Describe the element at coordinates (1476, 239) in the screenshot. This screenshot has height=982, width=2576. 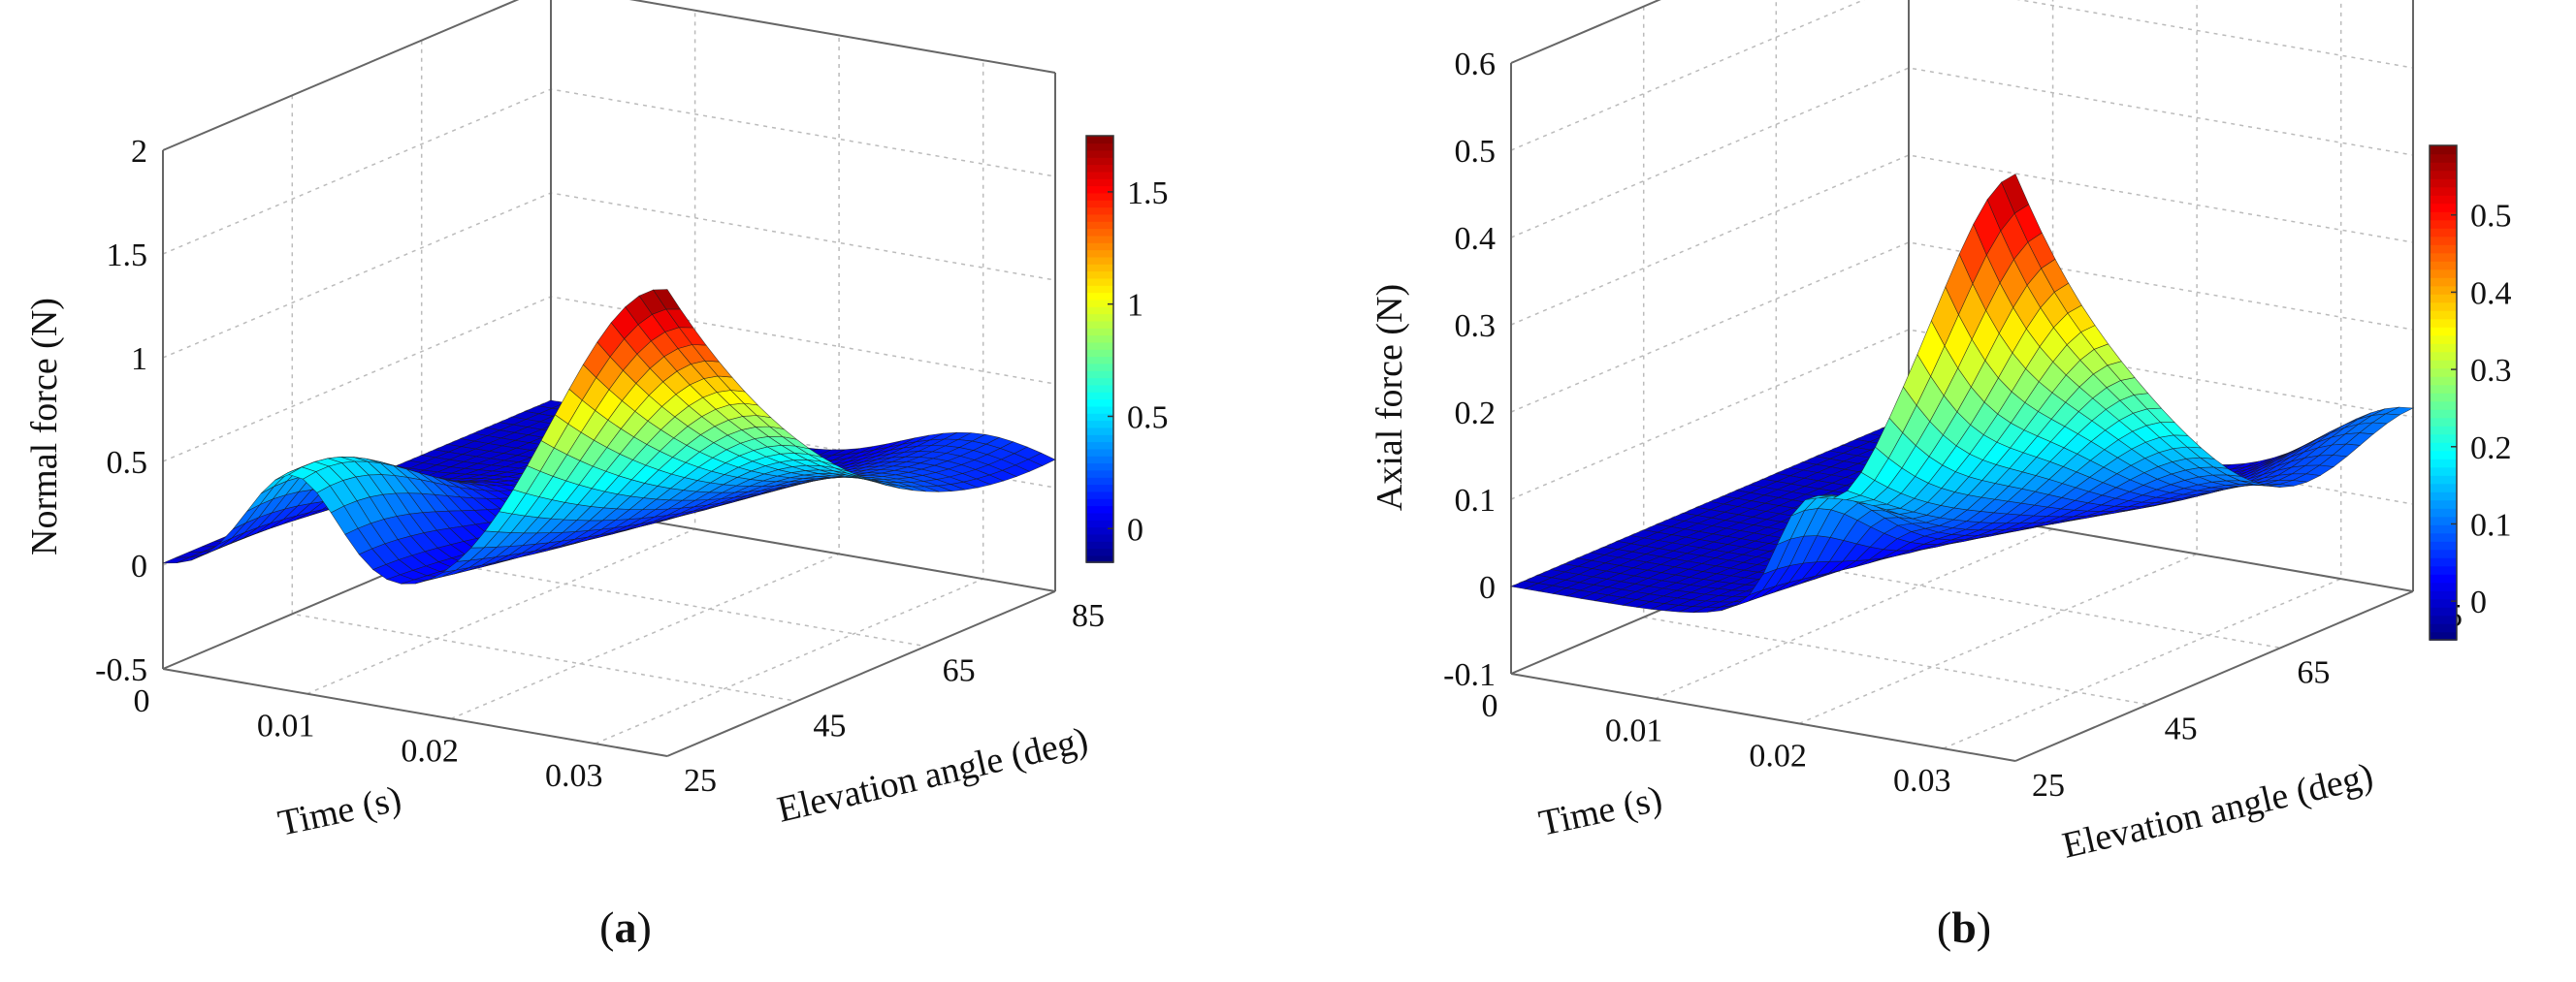
I see `z-tick-label: 0.4` at that location.